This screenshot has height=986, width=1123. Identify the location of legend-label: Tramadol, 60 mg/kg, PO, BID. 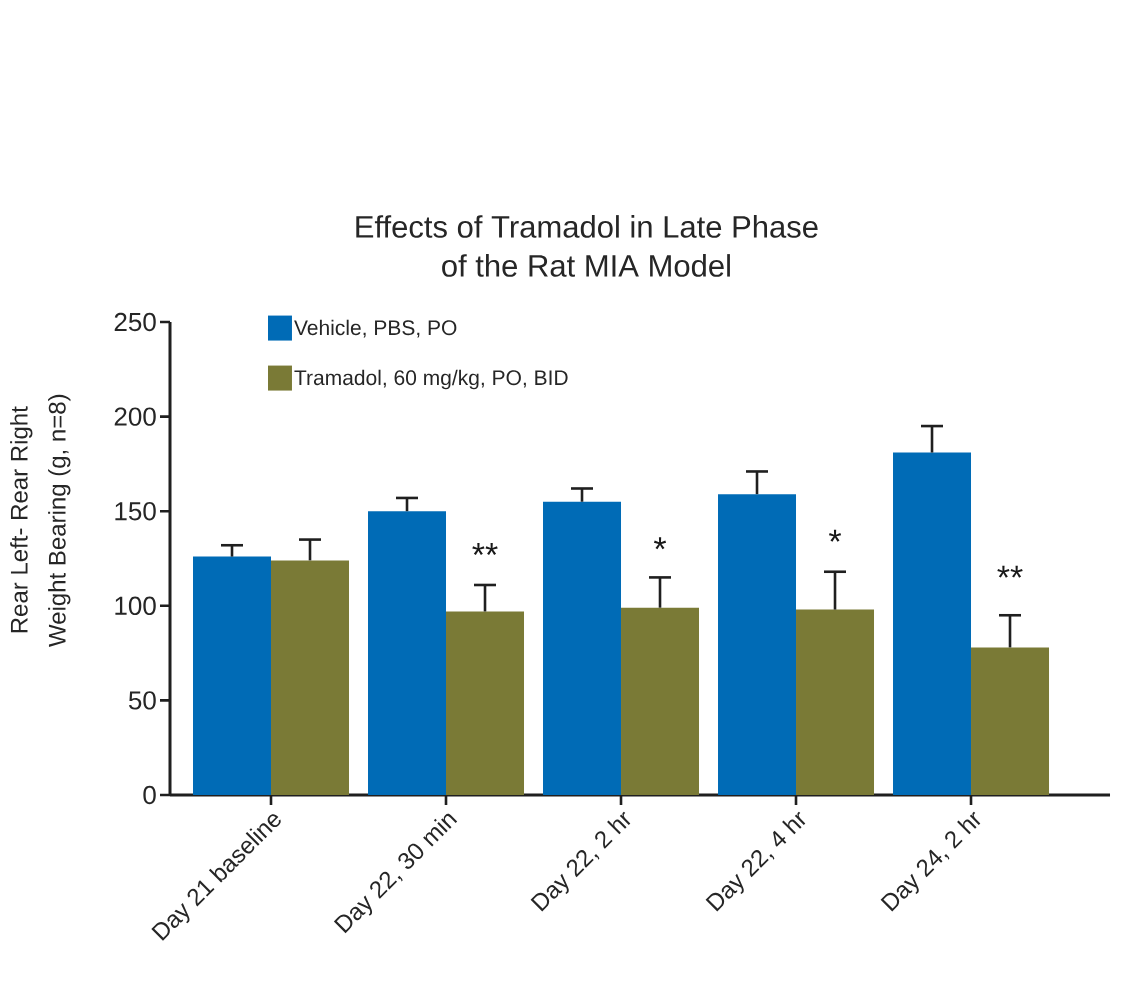
(431, 379).